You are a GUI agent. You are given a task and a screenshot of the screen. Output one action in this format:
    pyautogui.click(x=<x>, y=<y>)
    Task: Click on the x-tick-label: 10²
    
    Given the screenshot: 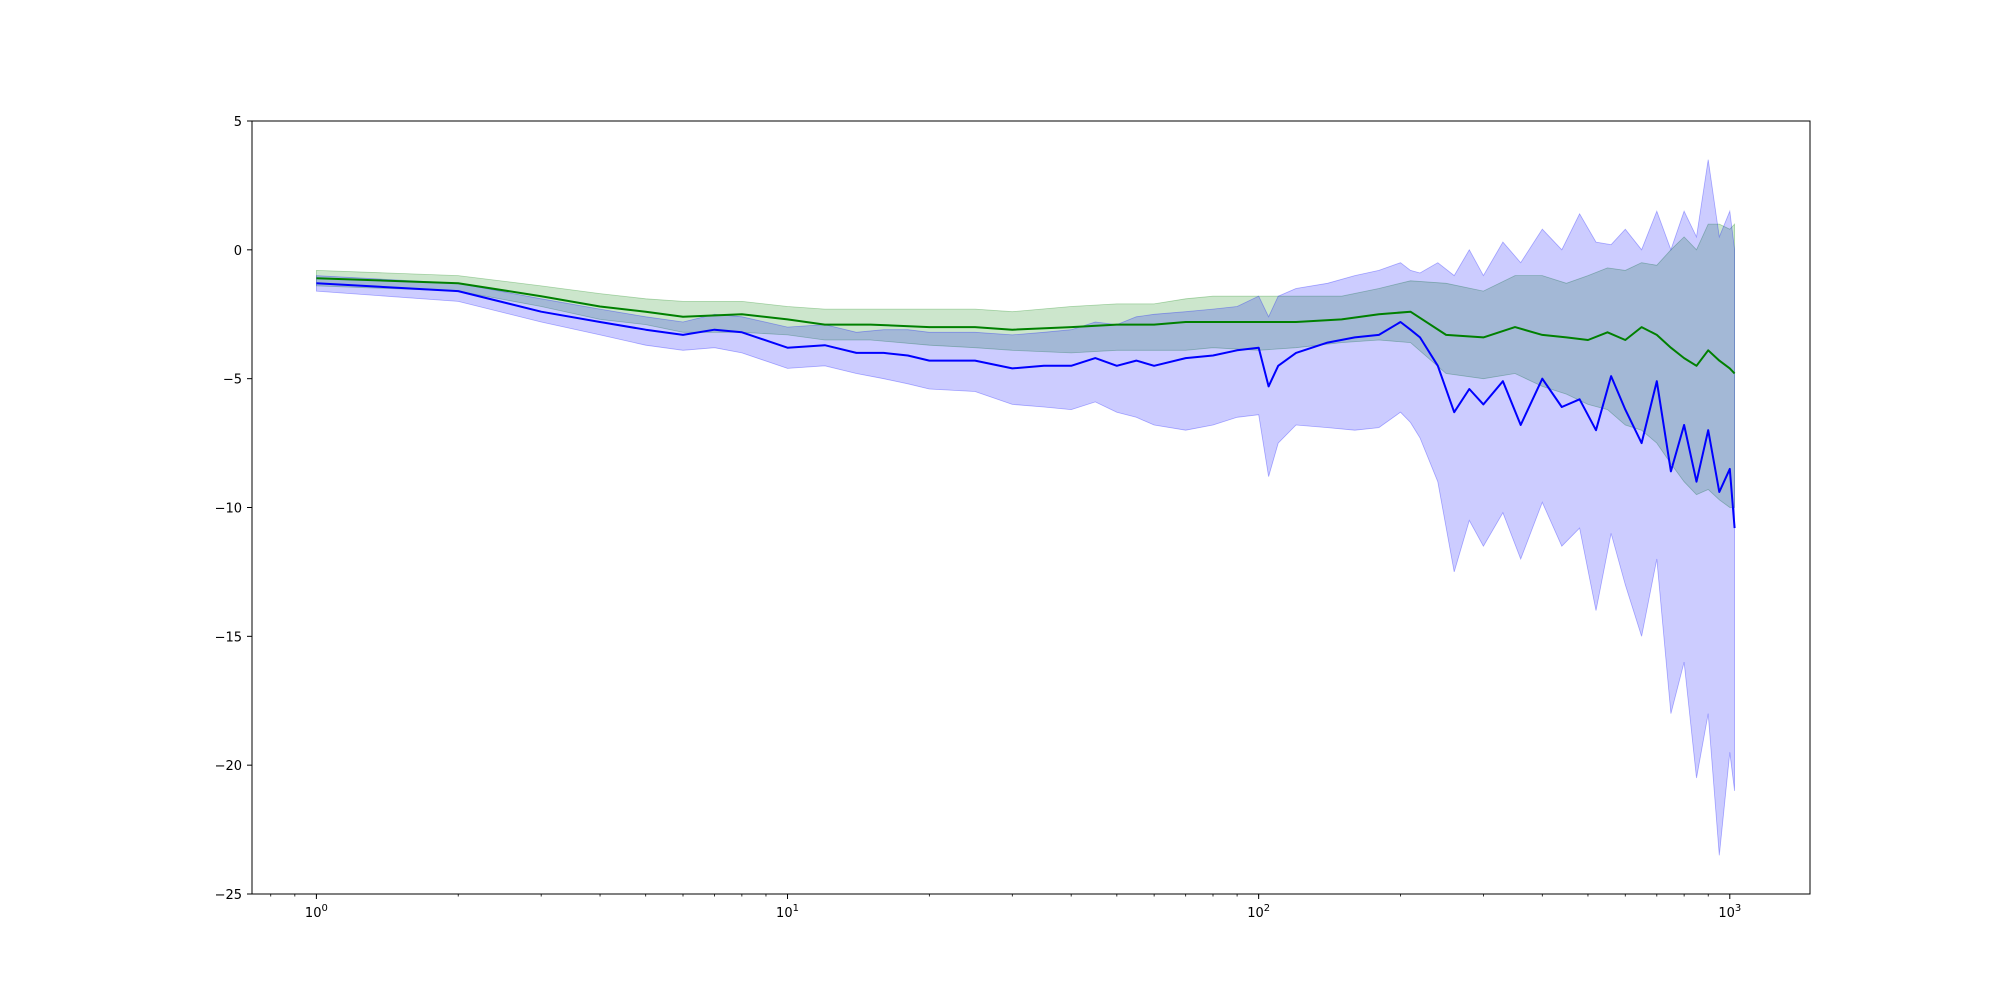 What is the action you would take?
    pyautogui.click(x=1258, y=912)
    